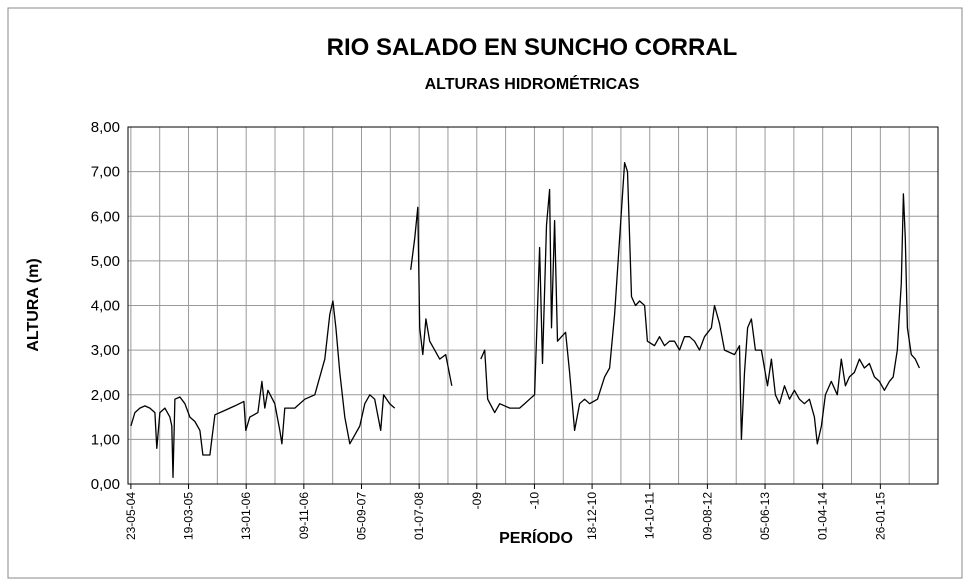  I want to click on x-tick-label: 09-11-06, so click(304, 515).